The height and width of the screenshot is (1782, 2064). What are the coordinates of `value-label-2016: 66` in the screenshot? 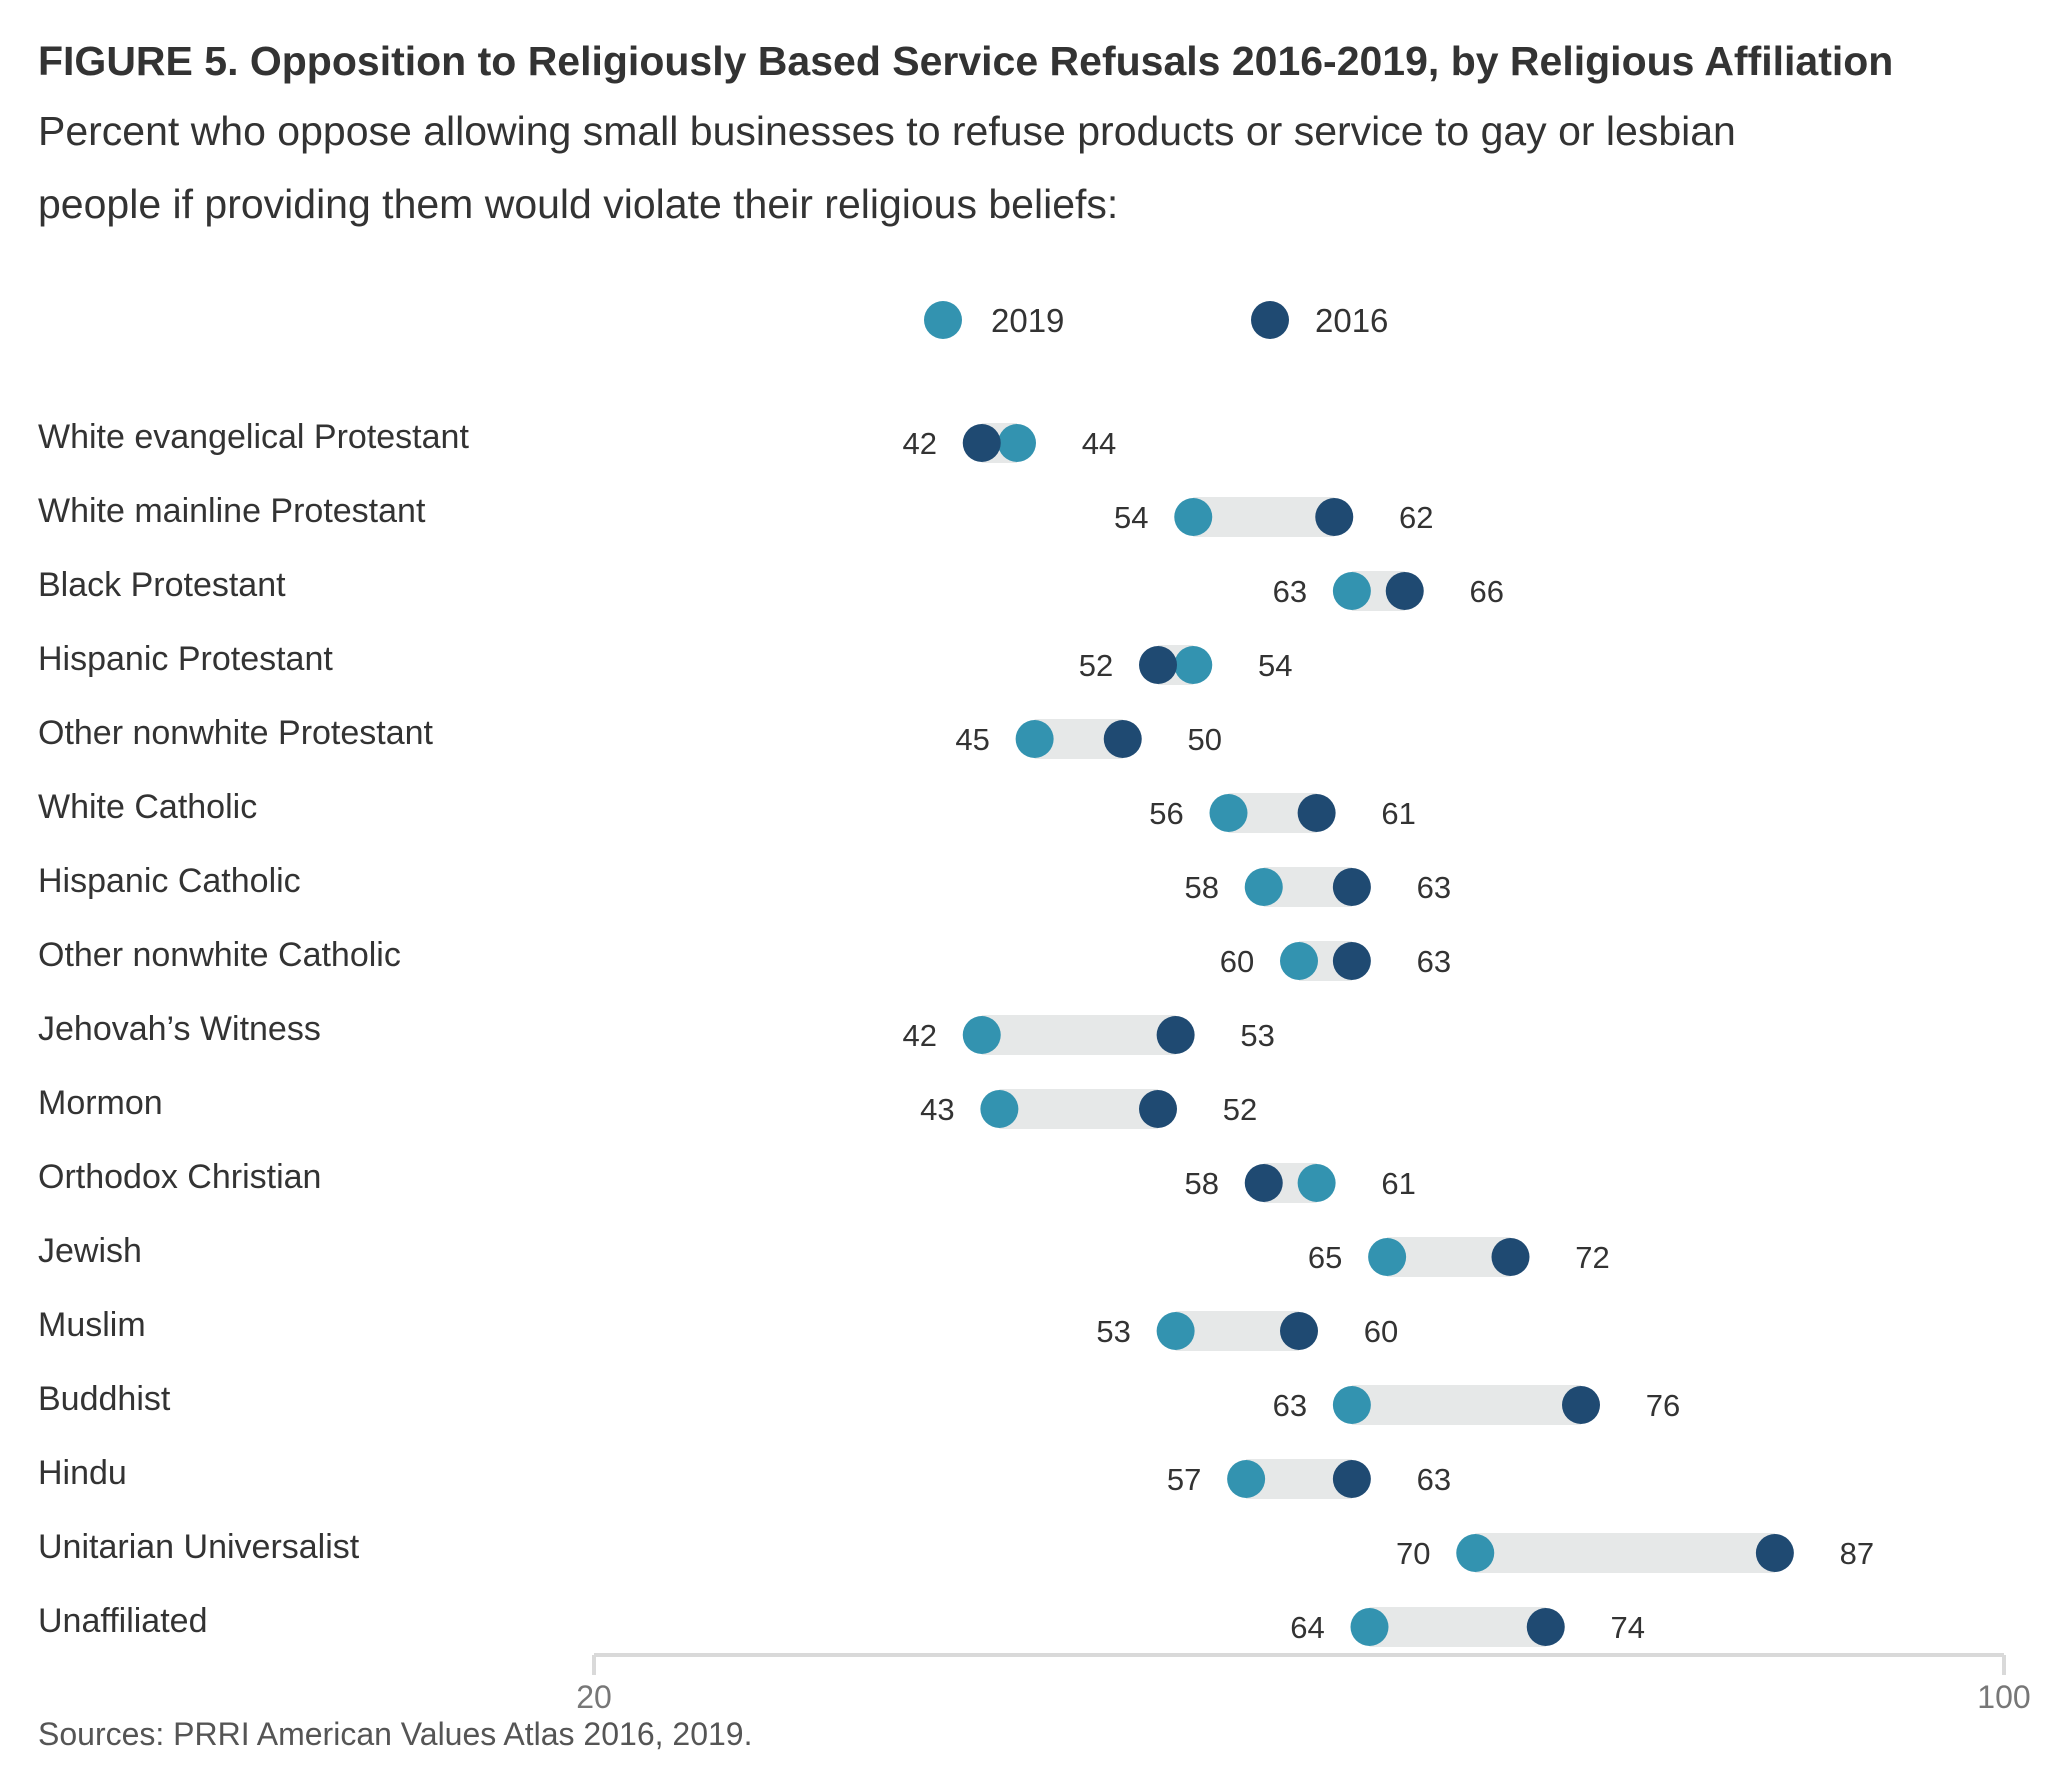 It's located at (1487, 591).